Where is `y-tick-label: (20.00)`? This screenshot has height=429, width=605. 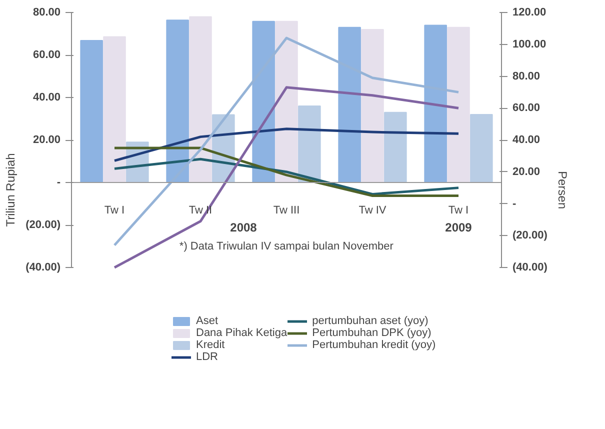
y-tick-label: (20.00) is located at coordinates (43, 225).